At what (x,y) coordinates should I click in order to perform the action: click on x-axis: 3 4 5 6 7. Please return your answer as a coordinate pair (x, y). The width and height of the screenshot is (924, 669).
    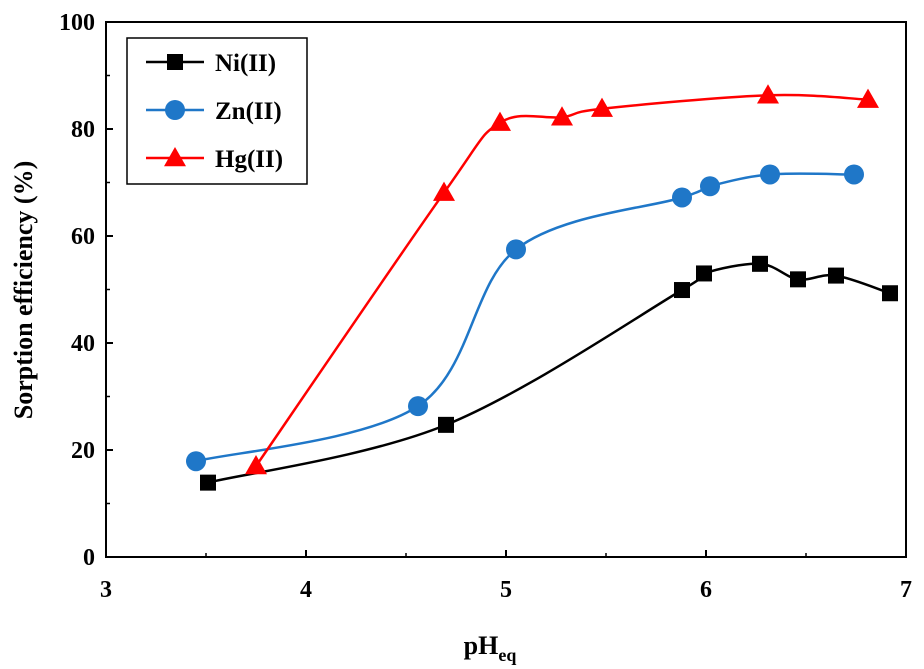
    Looking at the image, I should click on (506, 576).